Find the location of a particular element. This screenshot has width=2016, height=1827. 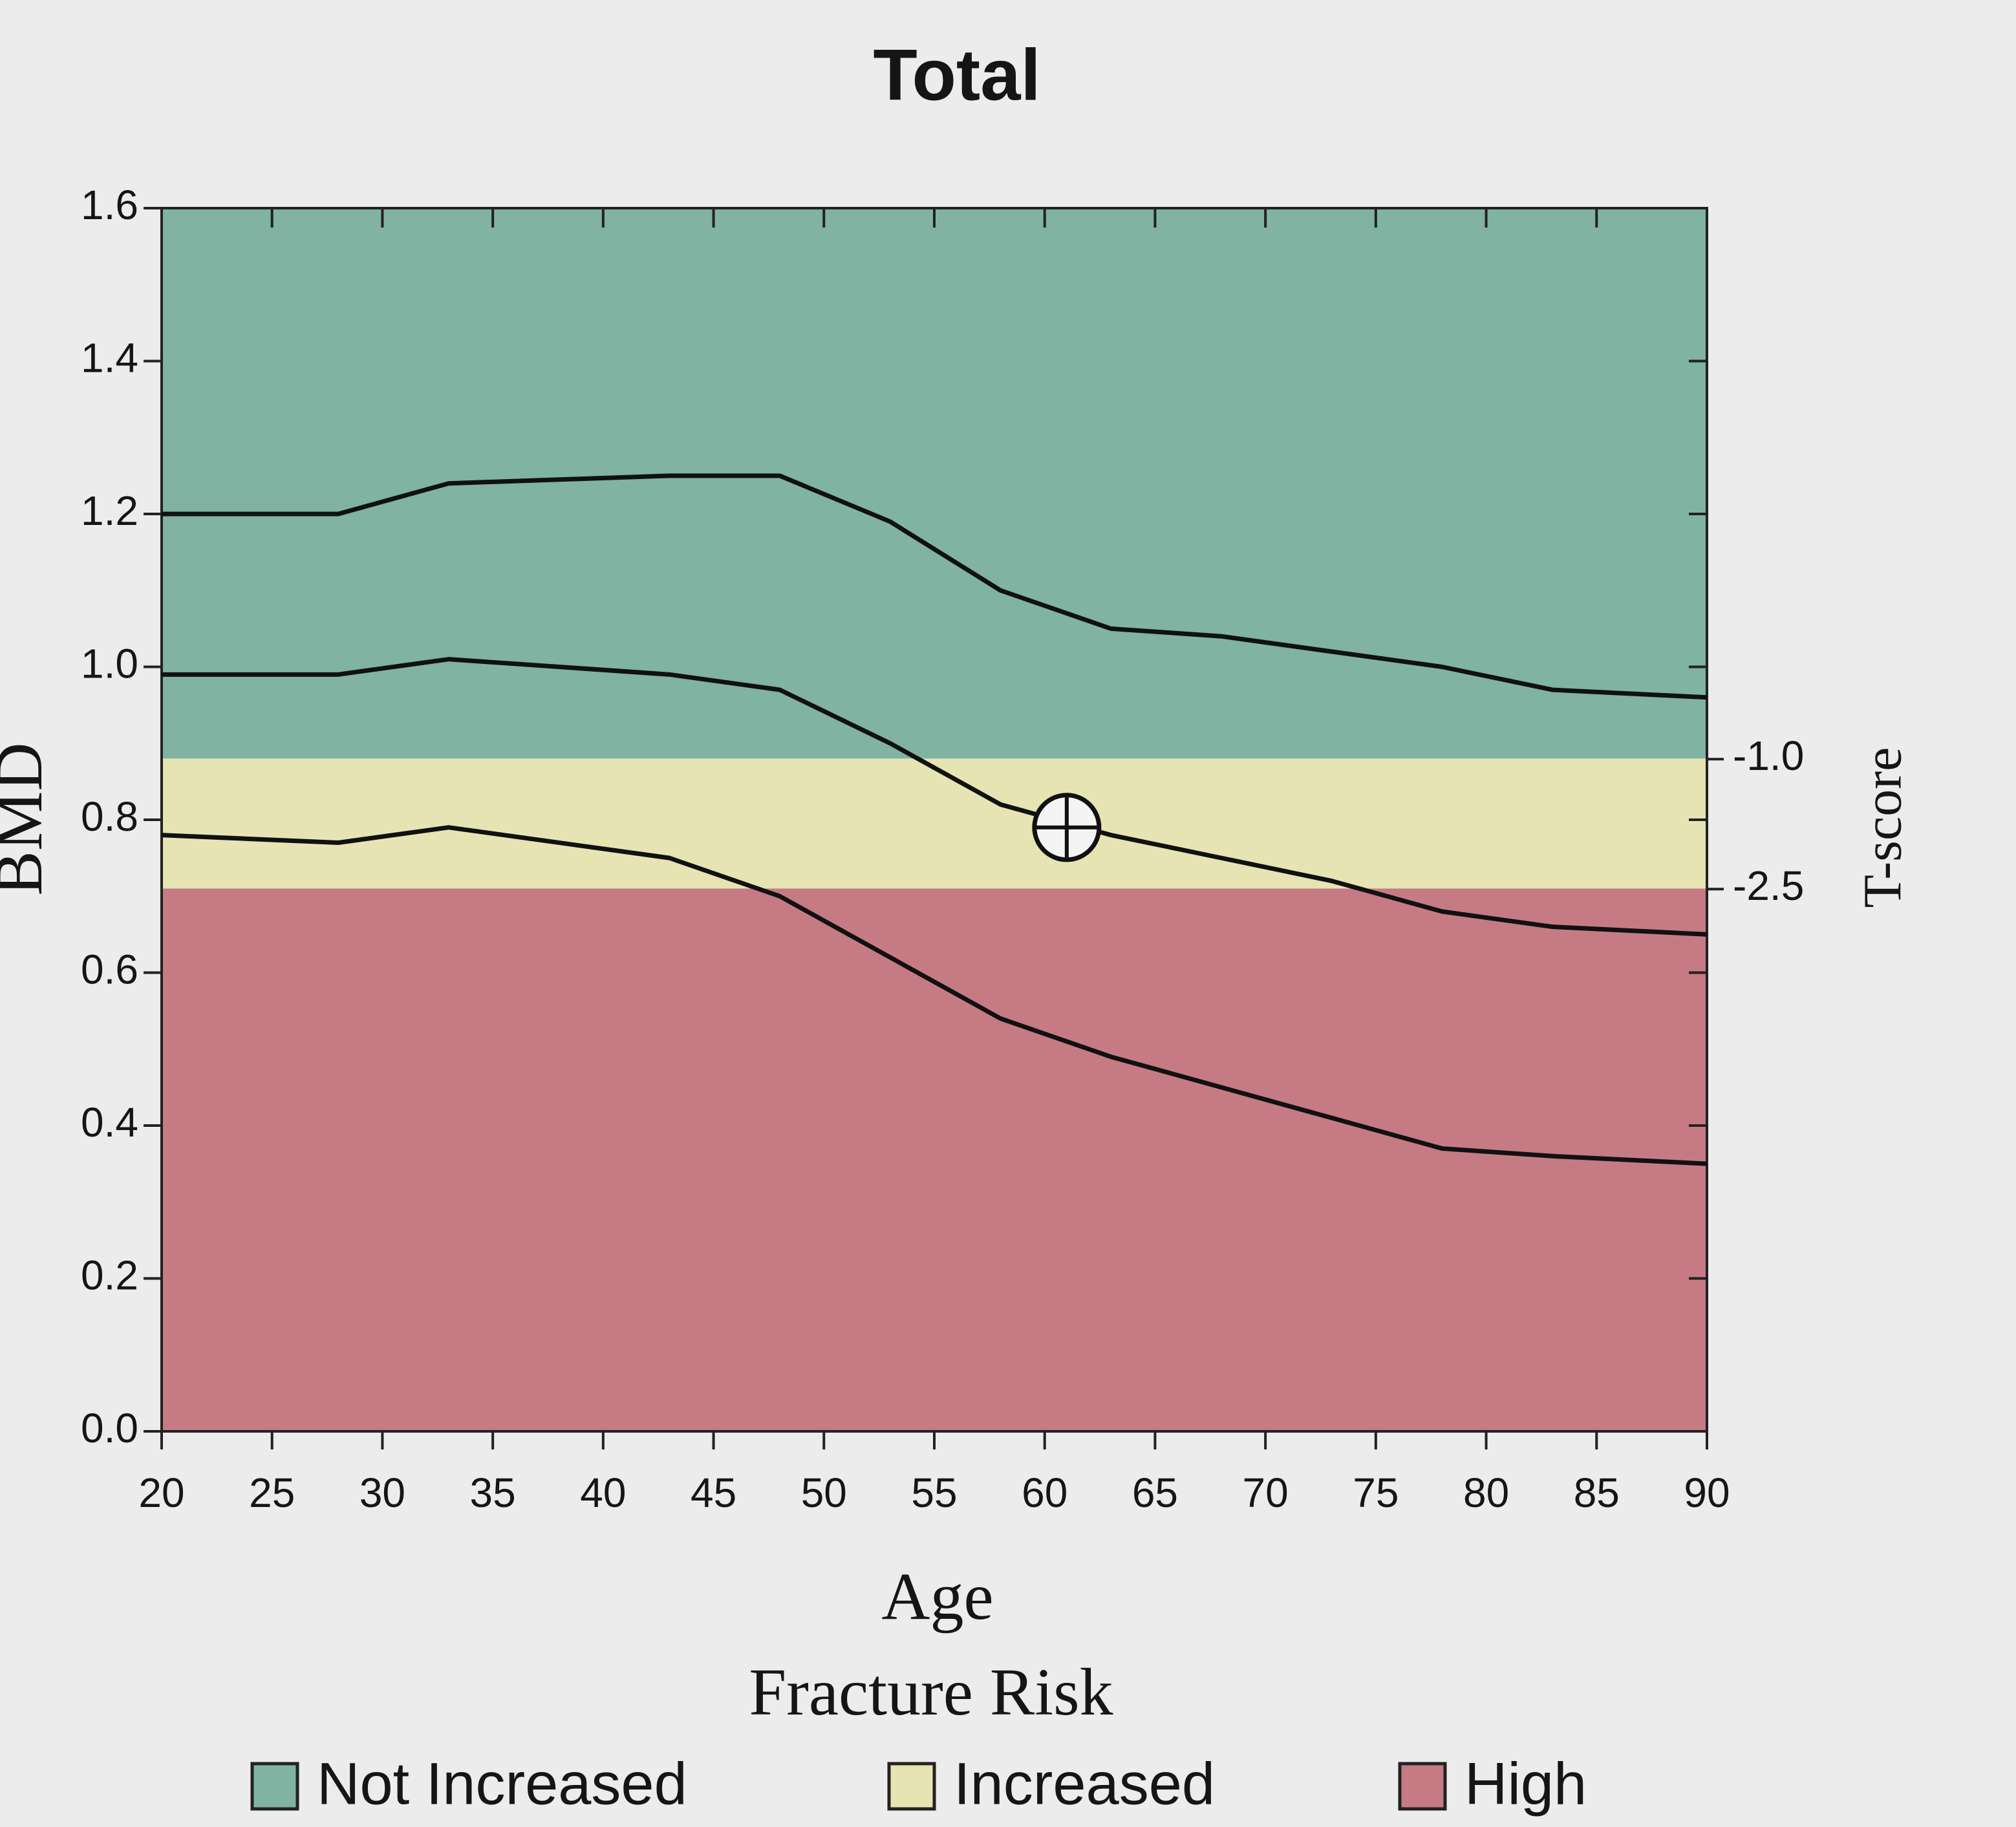

legend-title: Fracture Risk is located at coordinates (931, 1692).